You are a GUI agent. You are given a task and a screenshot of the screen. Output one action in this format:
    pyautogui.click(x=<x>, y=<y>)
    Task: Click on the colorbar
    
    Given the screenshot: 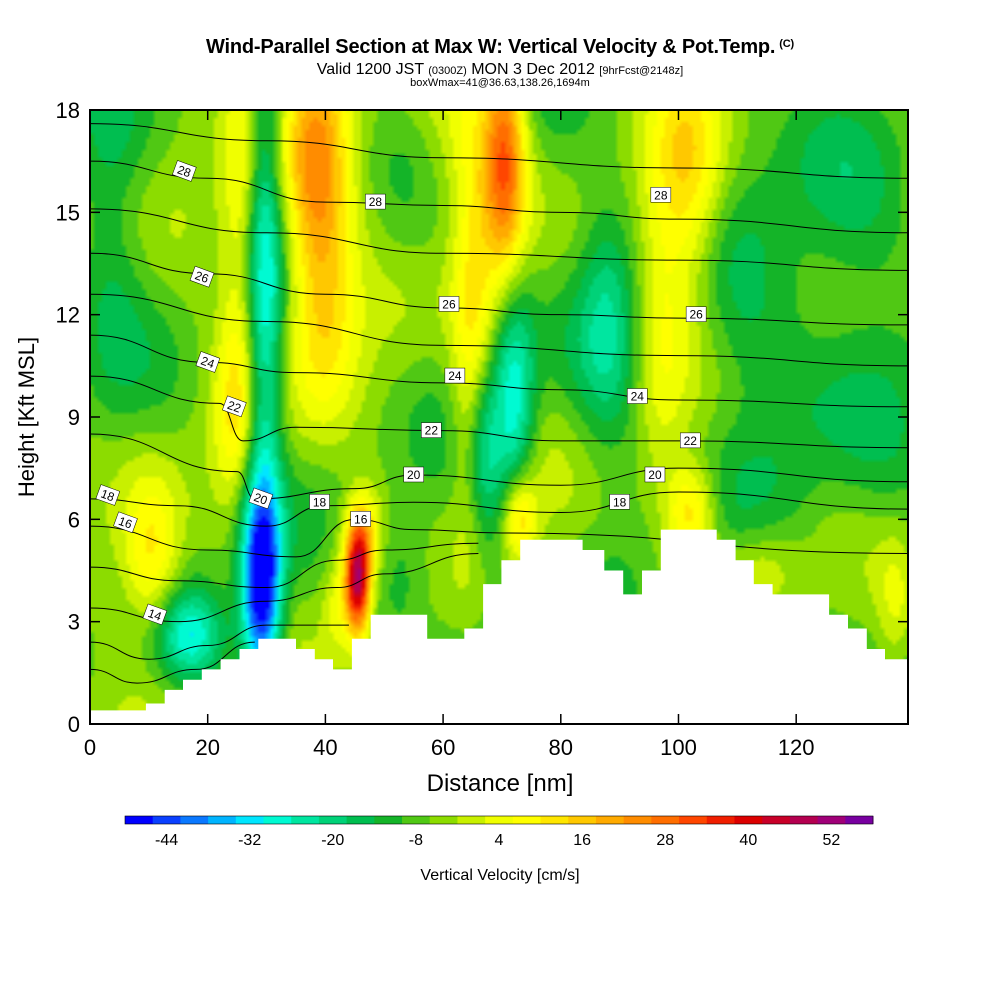 What is the action you would take?
    pyautogui.click(x=499, y=820)
    